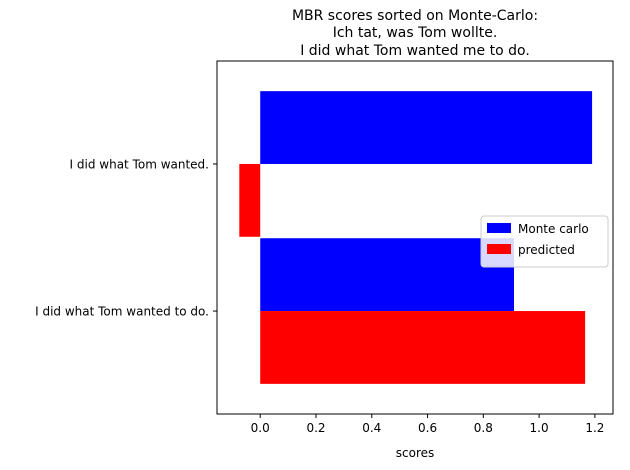 Image resolution: width=630 pixels, height=470 pixels. What do you see at coordinates (415, 33) in the screenshot?
I see `chart-title-line-2: Ich tat, was Tom wollte.` at bounding box center [415, 33].